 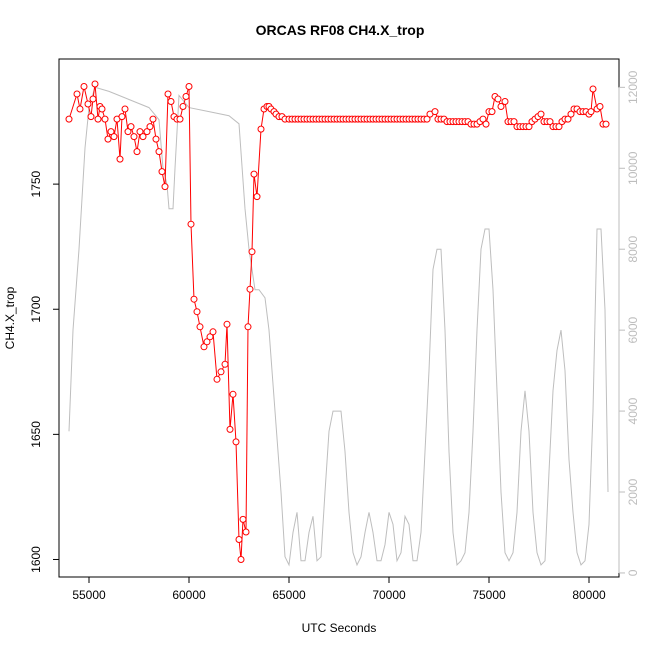 What do you see at coordinates (633, 168) in the screenshot?
I see `y2-tick-label-10000: 10000` at bounding box center [633, 168].